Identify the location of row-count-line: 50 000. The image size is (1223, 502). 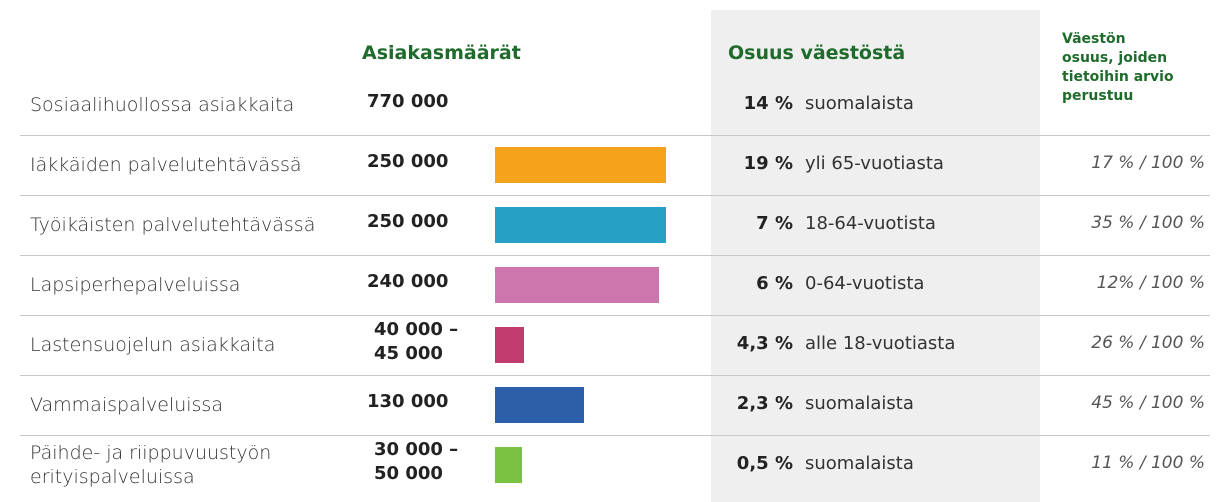
(408, 473).